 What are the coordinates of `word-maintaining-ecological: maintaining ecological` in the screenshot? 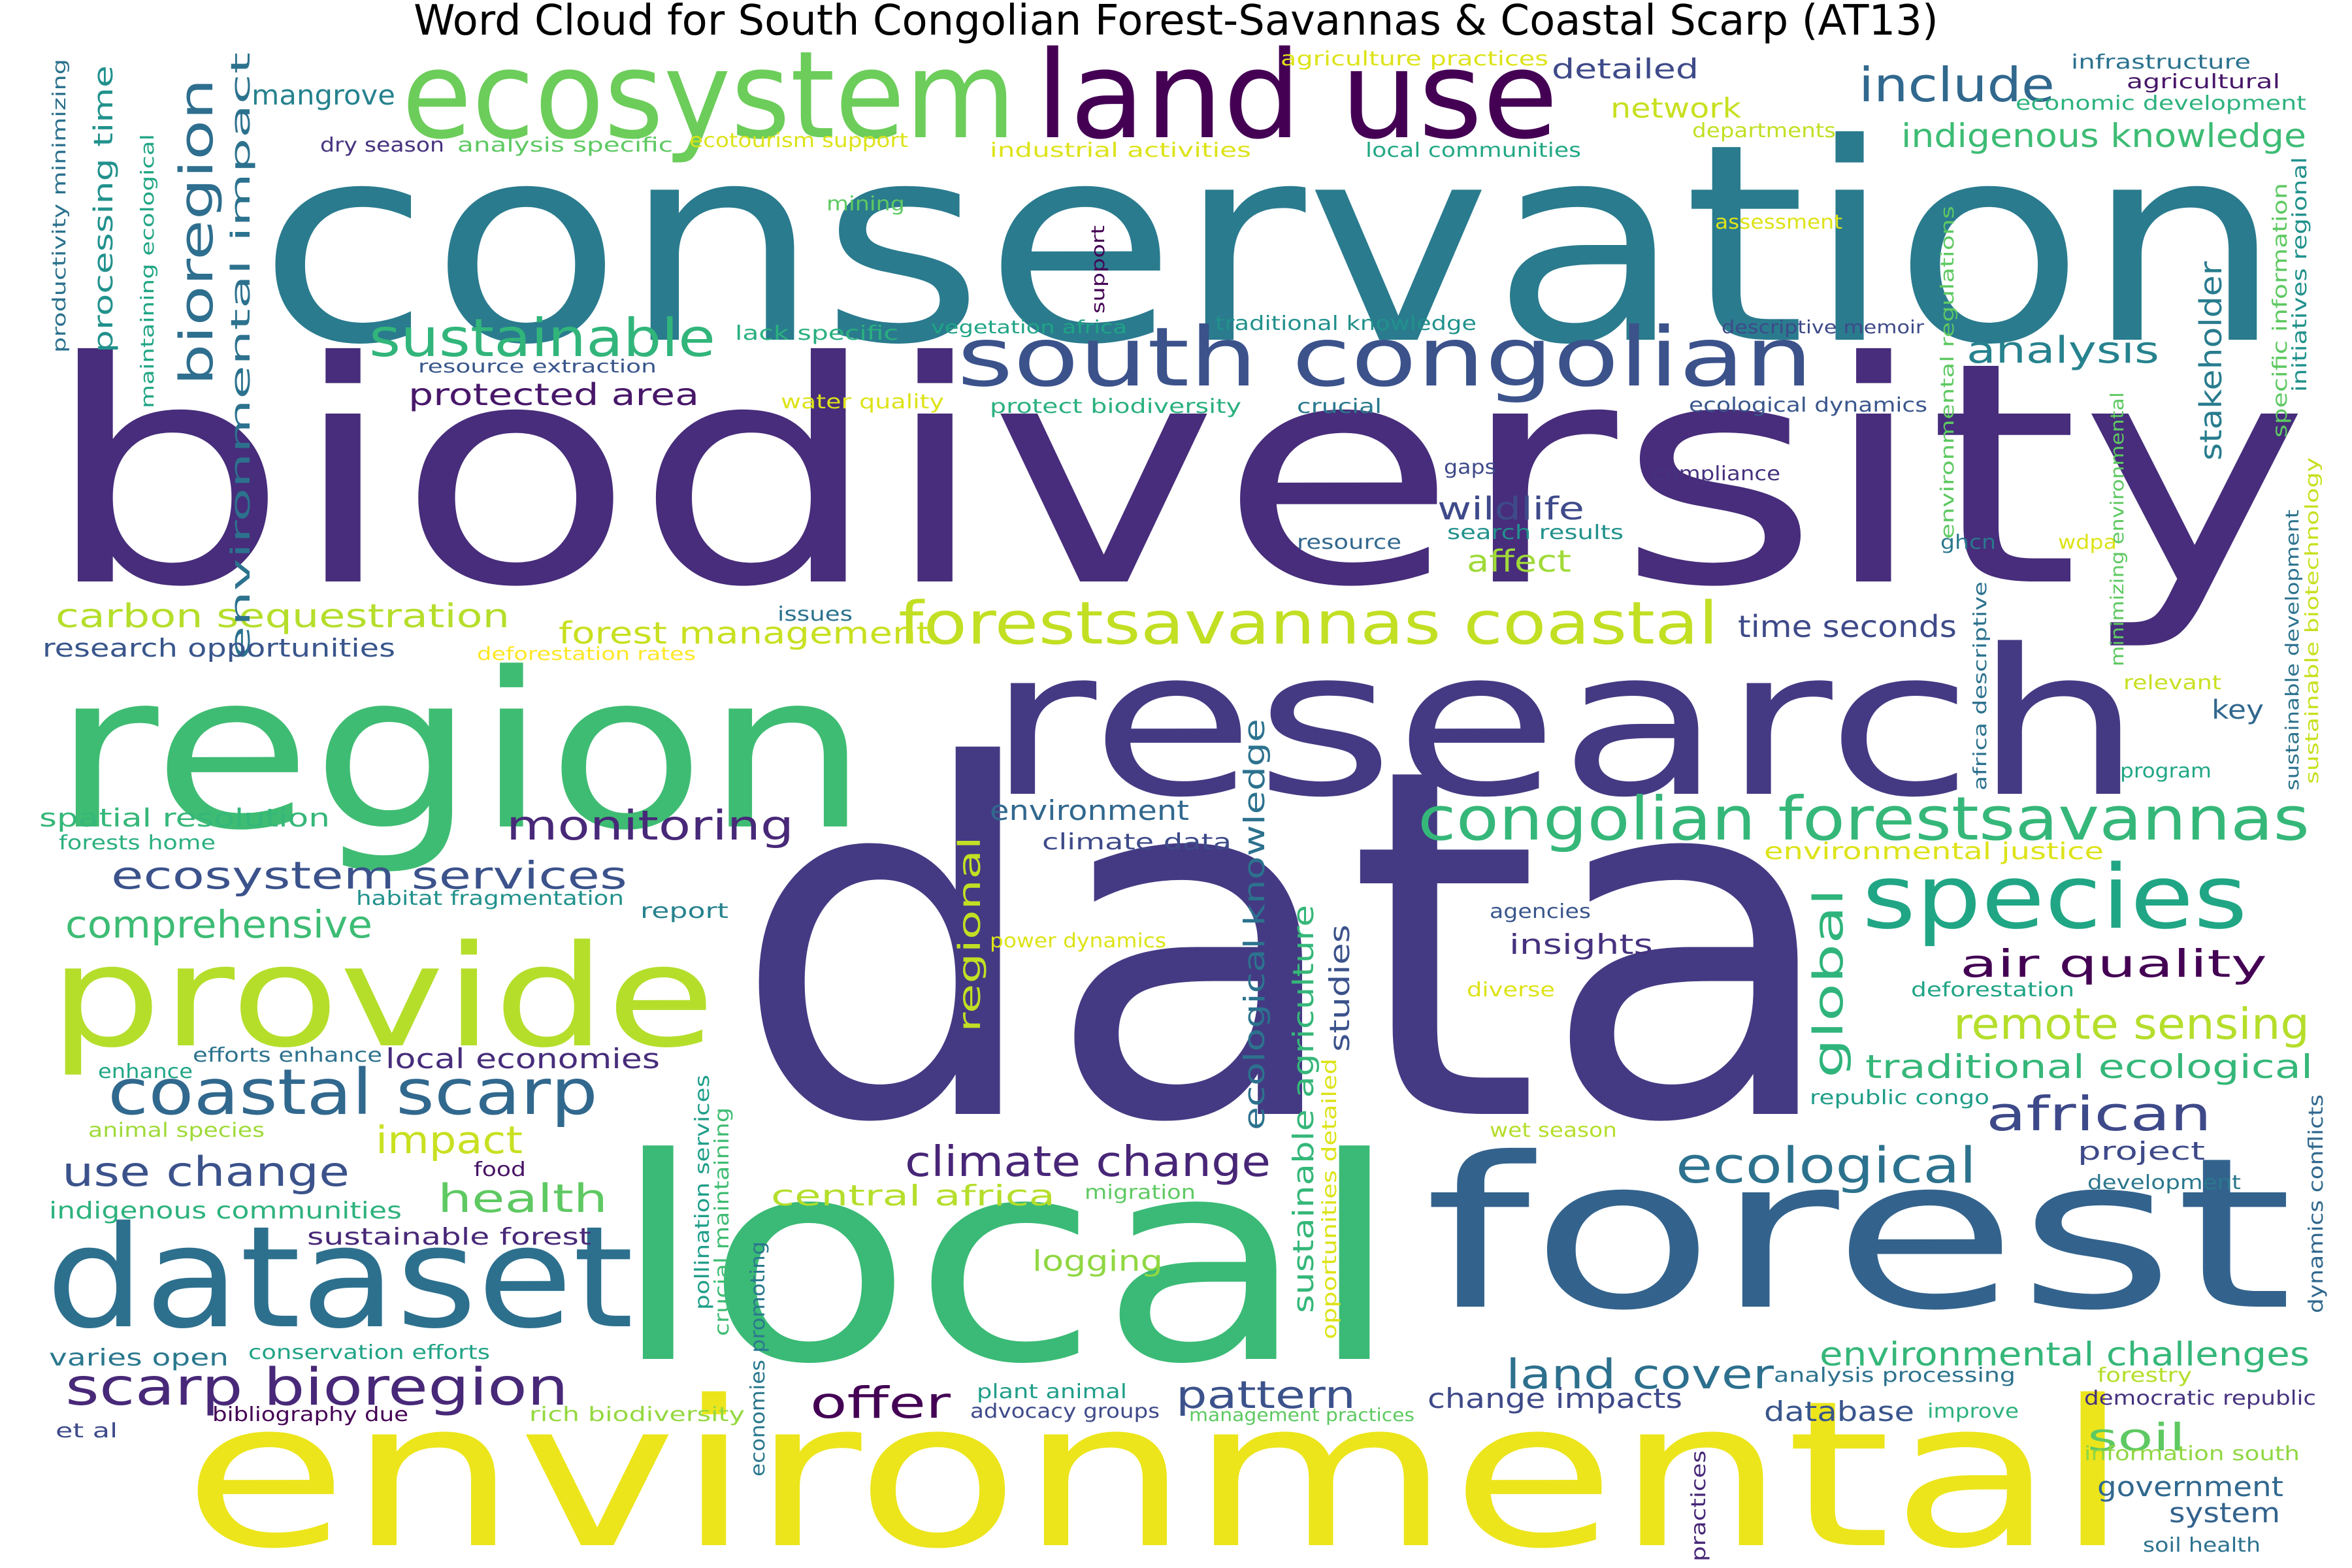 It's located at (147, 271).